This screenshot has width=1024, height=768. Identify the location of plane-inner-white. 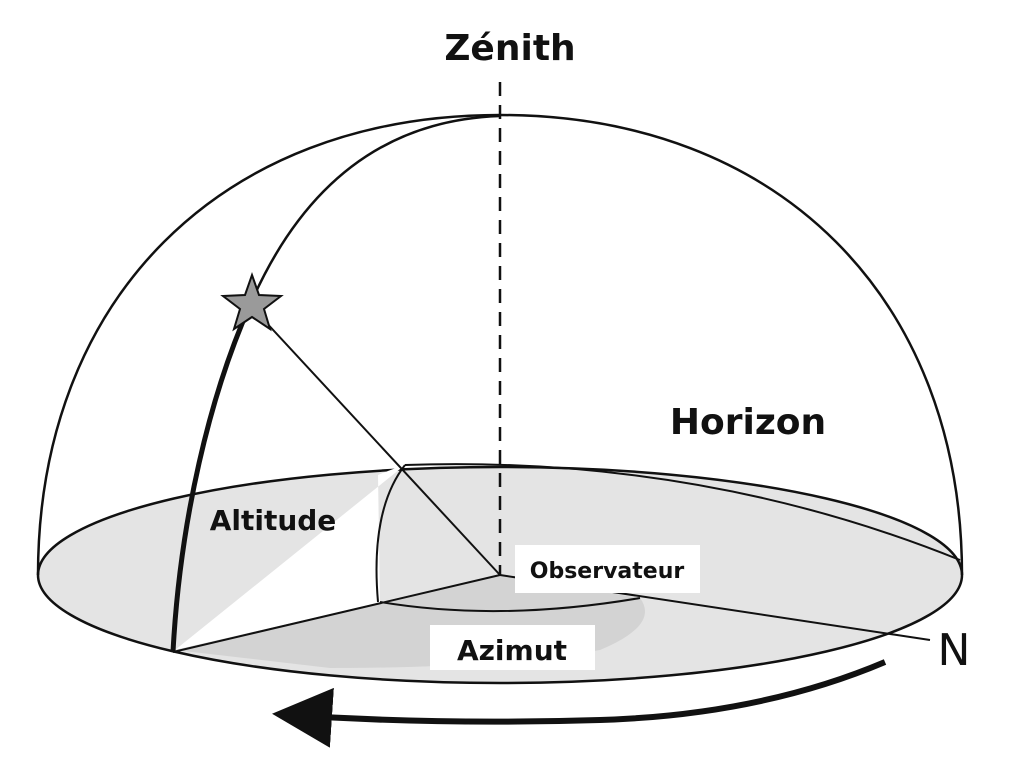
(337, 557).